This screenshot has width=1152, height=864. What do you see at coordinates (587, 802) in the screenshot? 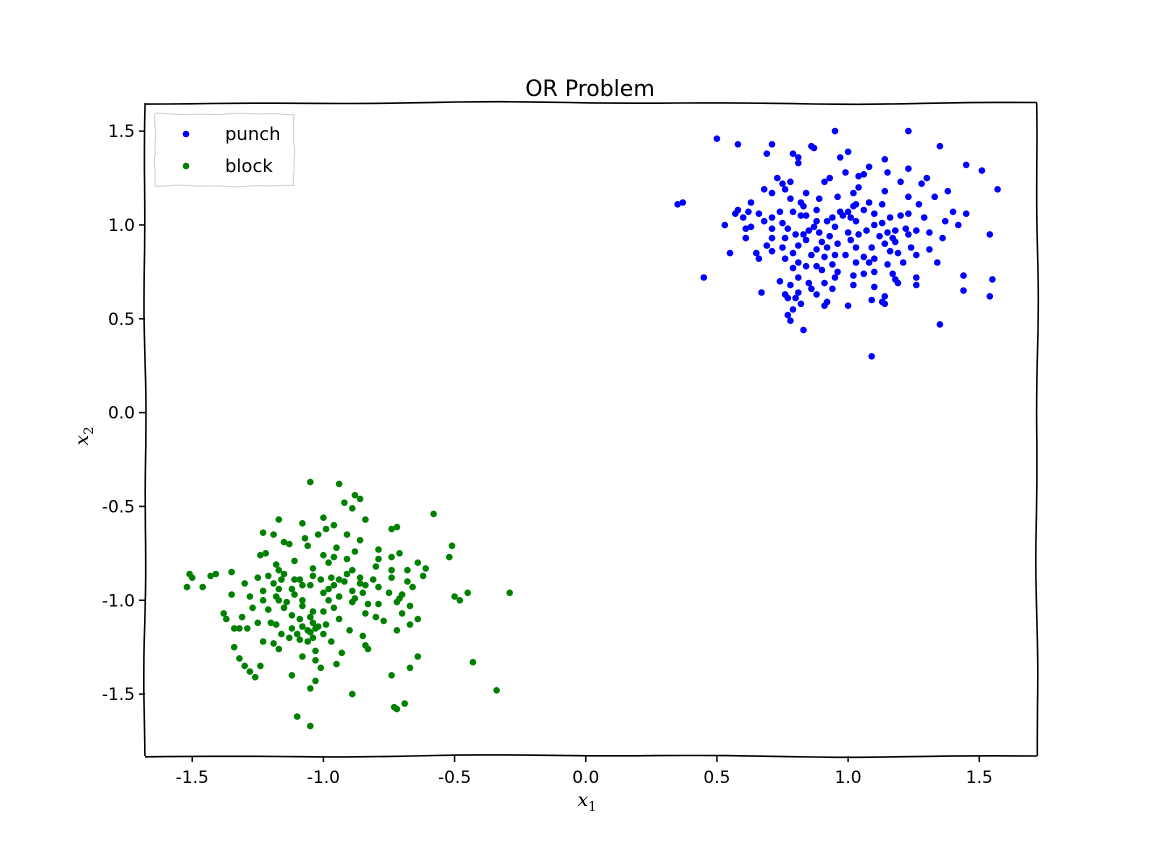
I see `x-axis-label: x1` at bounding box center [587, 802].